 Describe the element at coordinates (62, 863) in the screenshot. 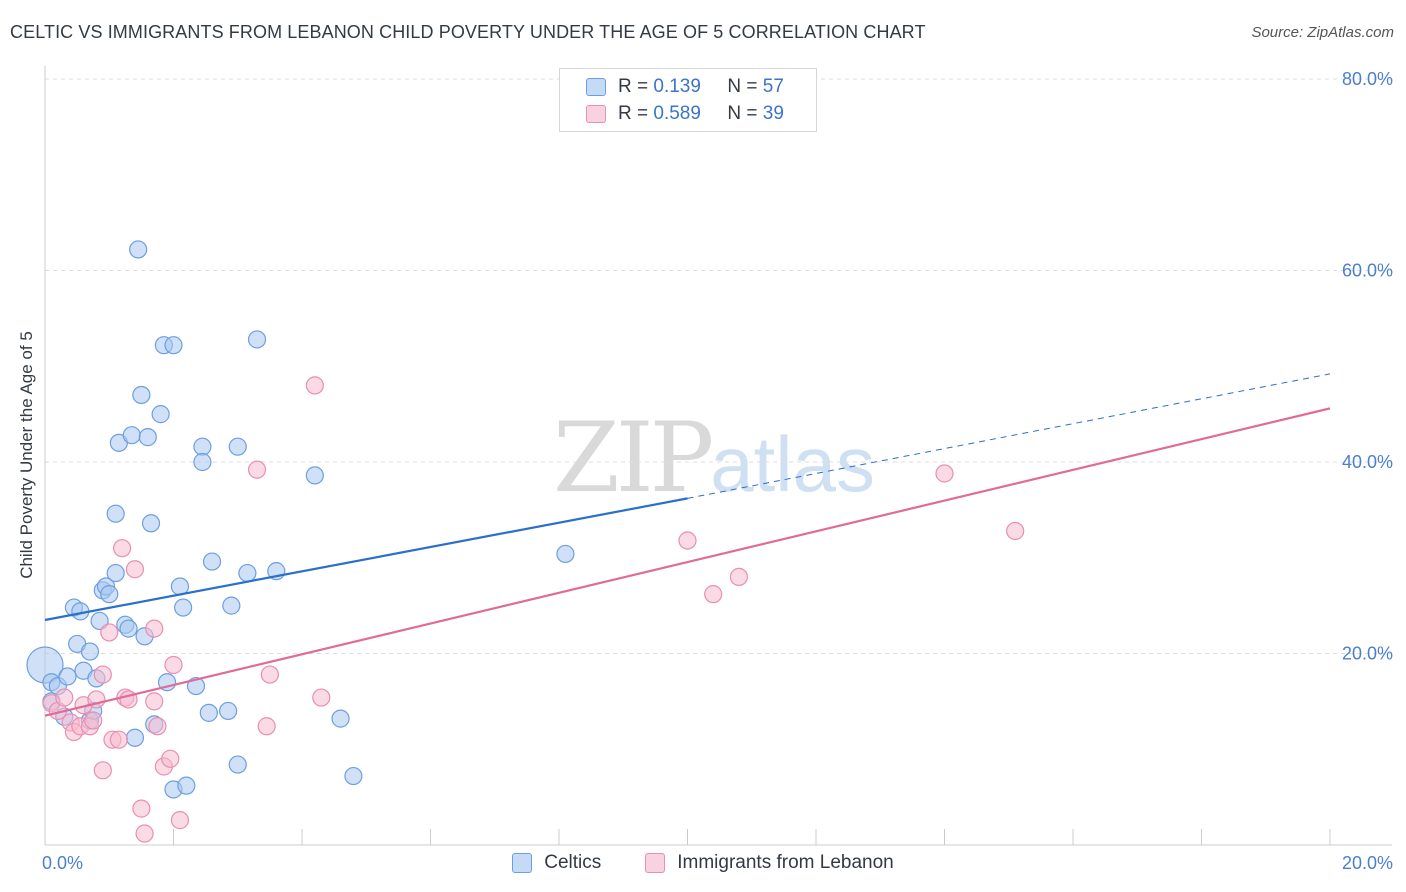

I see `x-tick-label: 0.0%` at that location.